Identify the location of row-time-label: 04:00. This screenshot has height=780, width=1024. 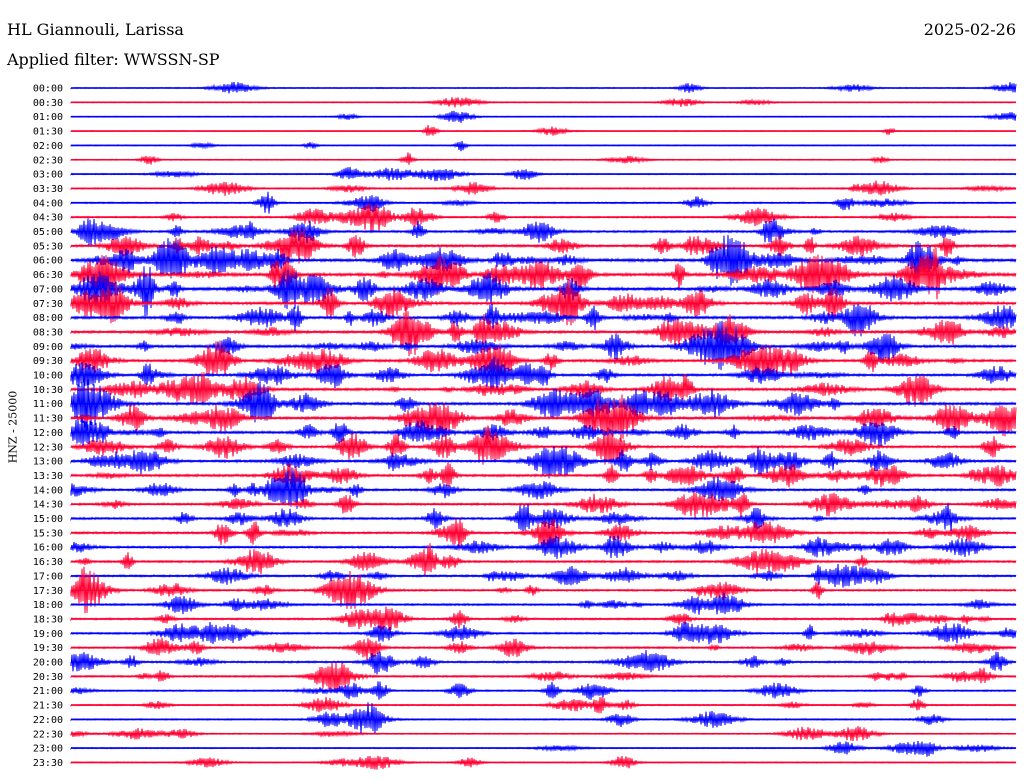
(48, 203).